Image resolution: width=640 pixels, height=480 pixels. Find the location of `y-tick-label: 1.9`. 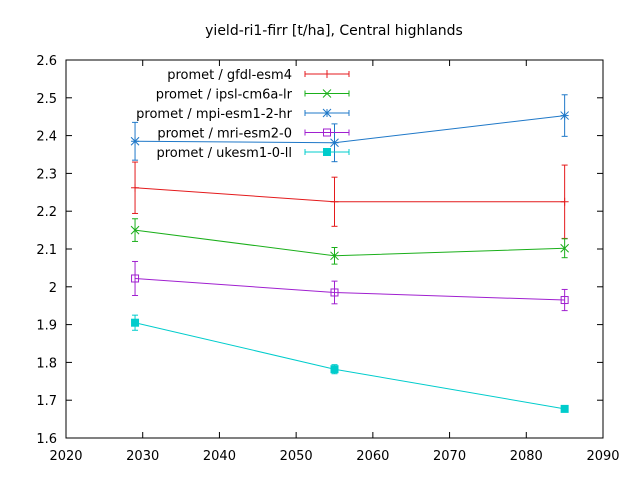

y-tick-label: 1.9 is located at coordinates (46, 326).